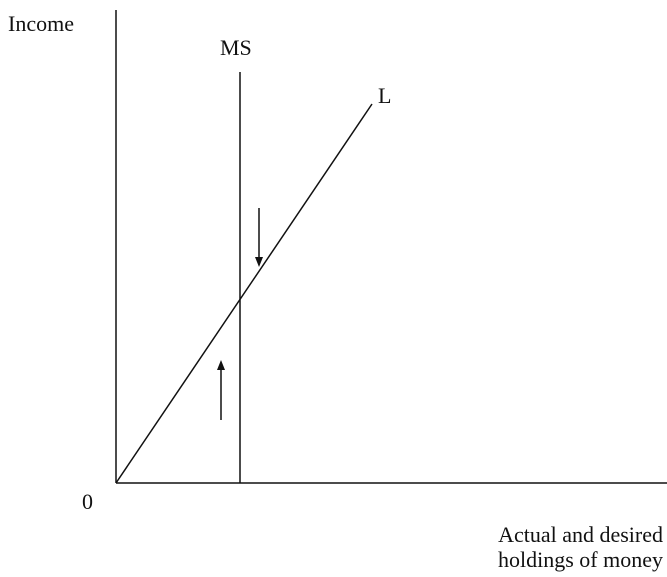 The height and width of the screenshot is (577, 667). I want to click on x-axis-label-line2: holdings of money, so click(580, 559).